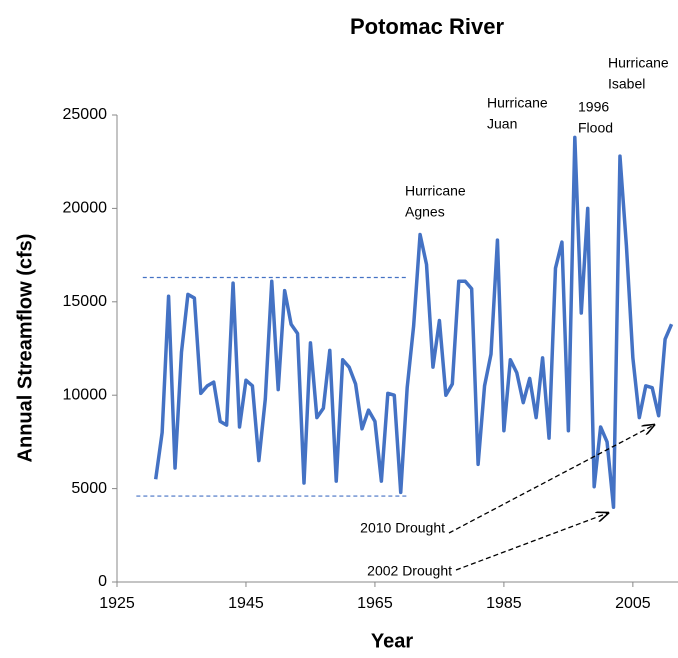  Describe the element at coordinates (633, 603) in the screenshot. I see `x-tick-label: 2005` at that location.